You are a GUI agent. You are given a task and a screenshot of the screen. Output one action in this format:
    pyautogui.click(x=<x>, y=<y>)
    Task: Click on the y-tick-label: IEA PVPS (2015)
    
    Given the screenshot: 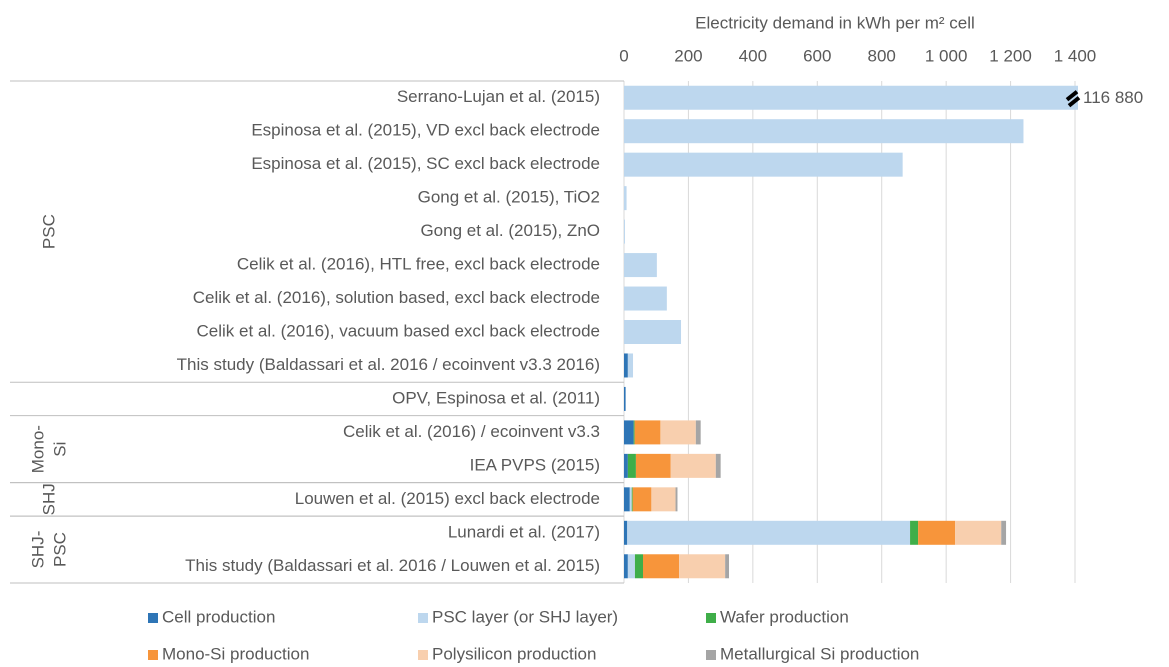 What is the action you would take?
    pyautogui.click(x=535, y=464)
    